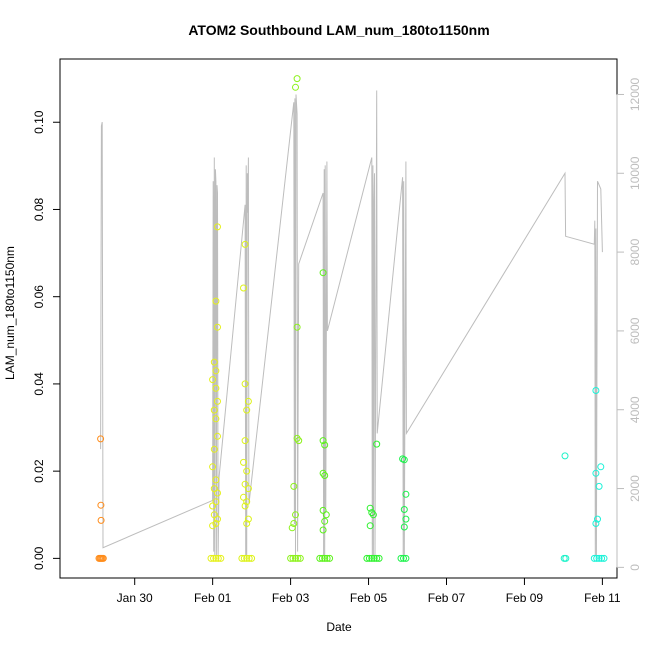 The image size is (650, 650). I want to click on x-tick-label: Feb 07, so click(447, 598).